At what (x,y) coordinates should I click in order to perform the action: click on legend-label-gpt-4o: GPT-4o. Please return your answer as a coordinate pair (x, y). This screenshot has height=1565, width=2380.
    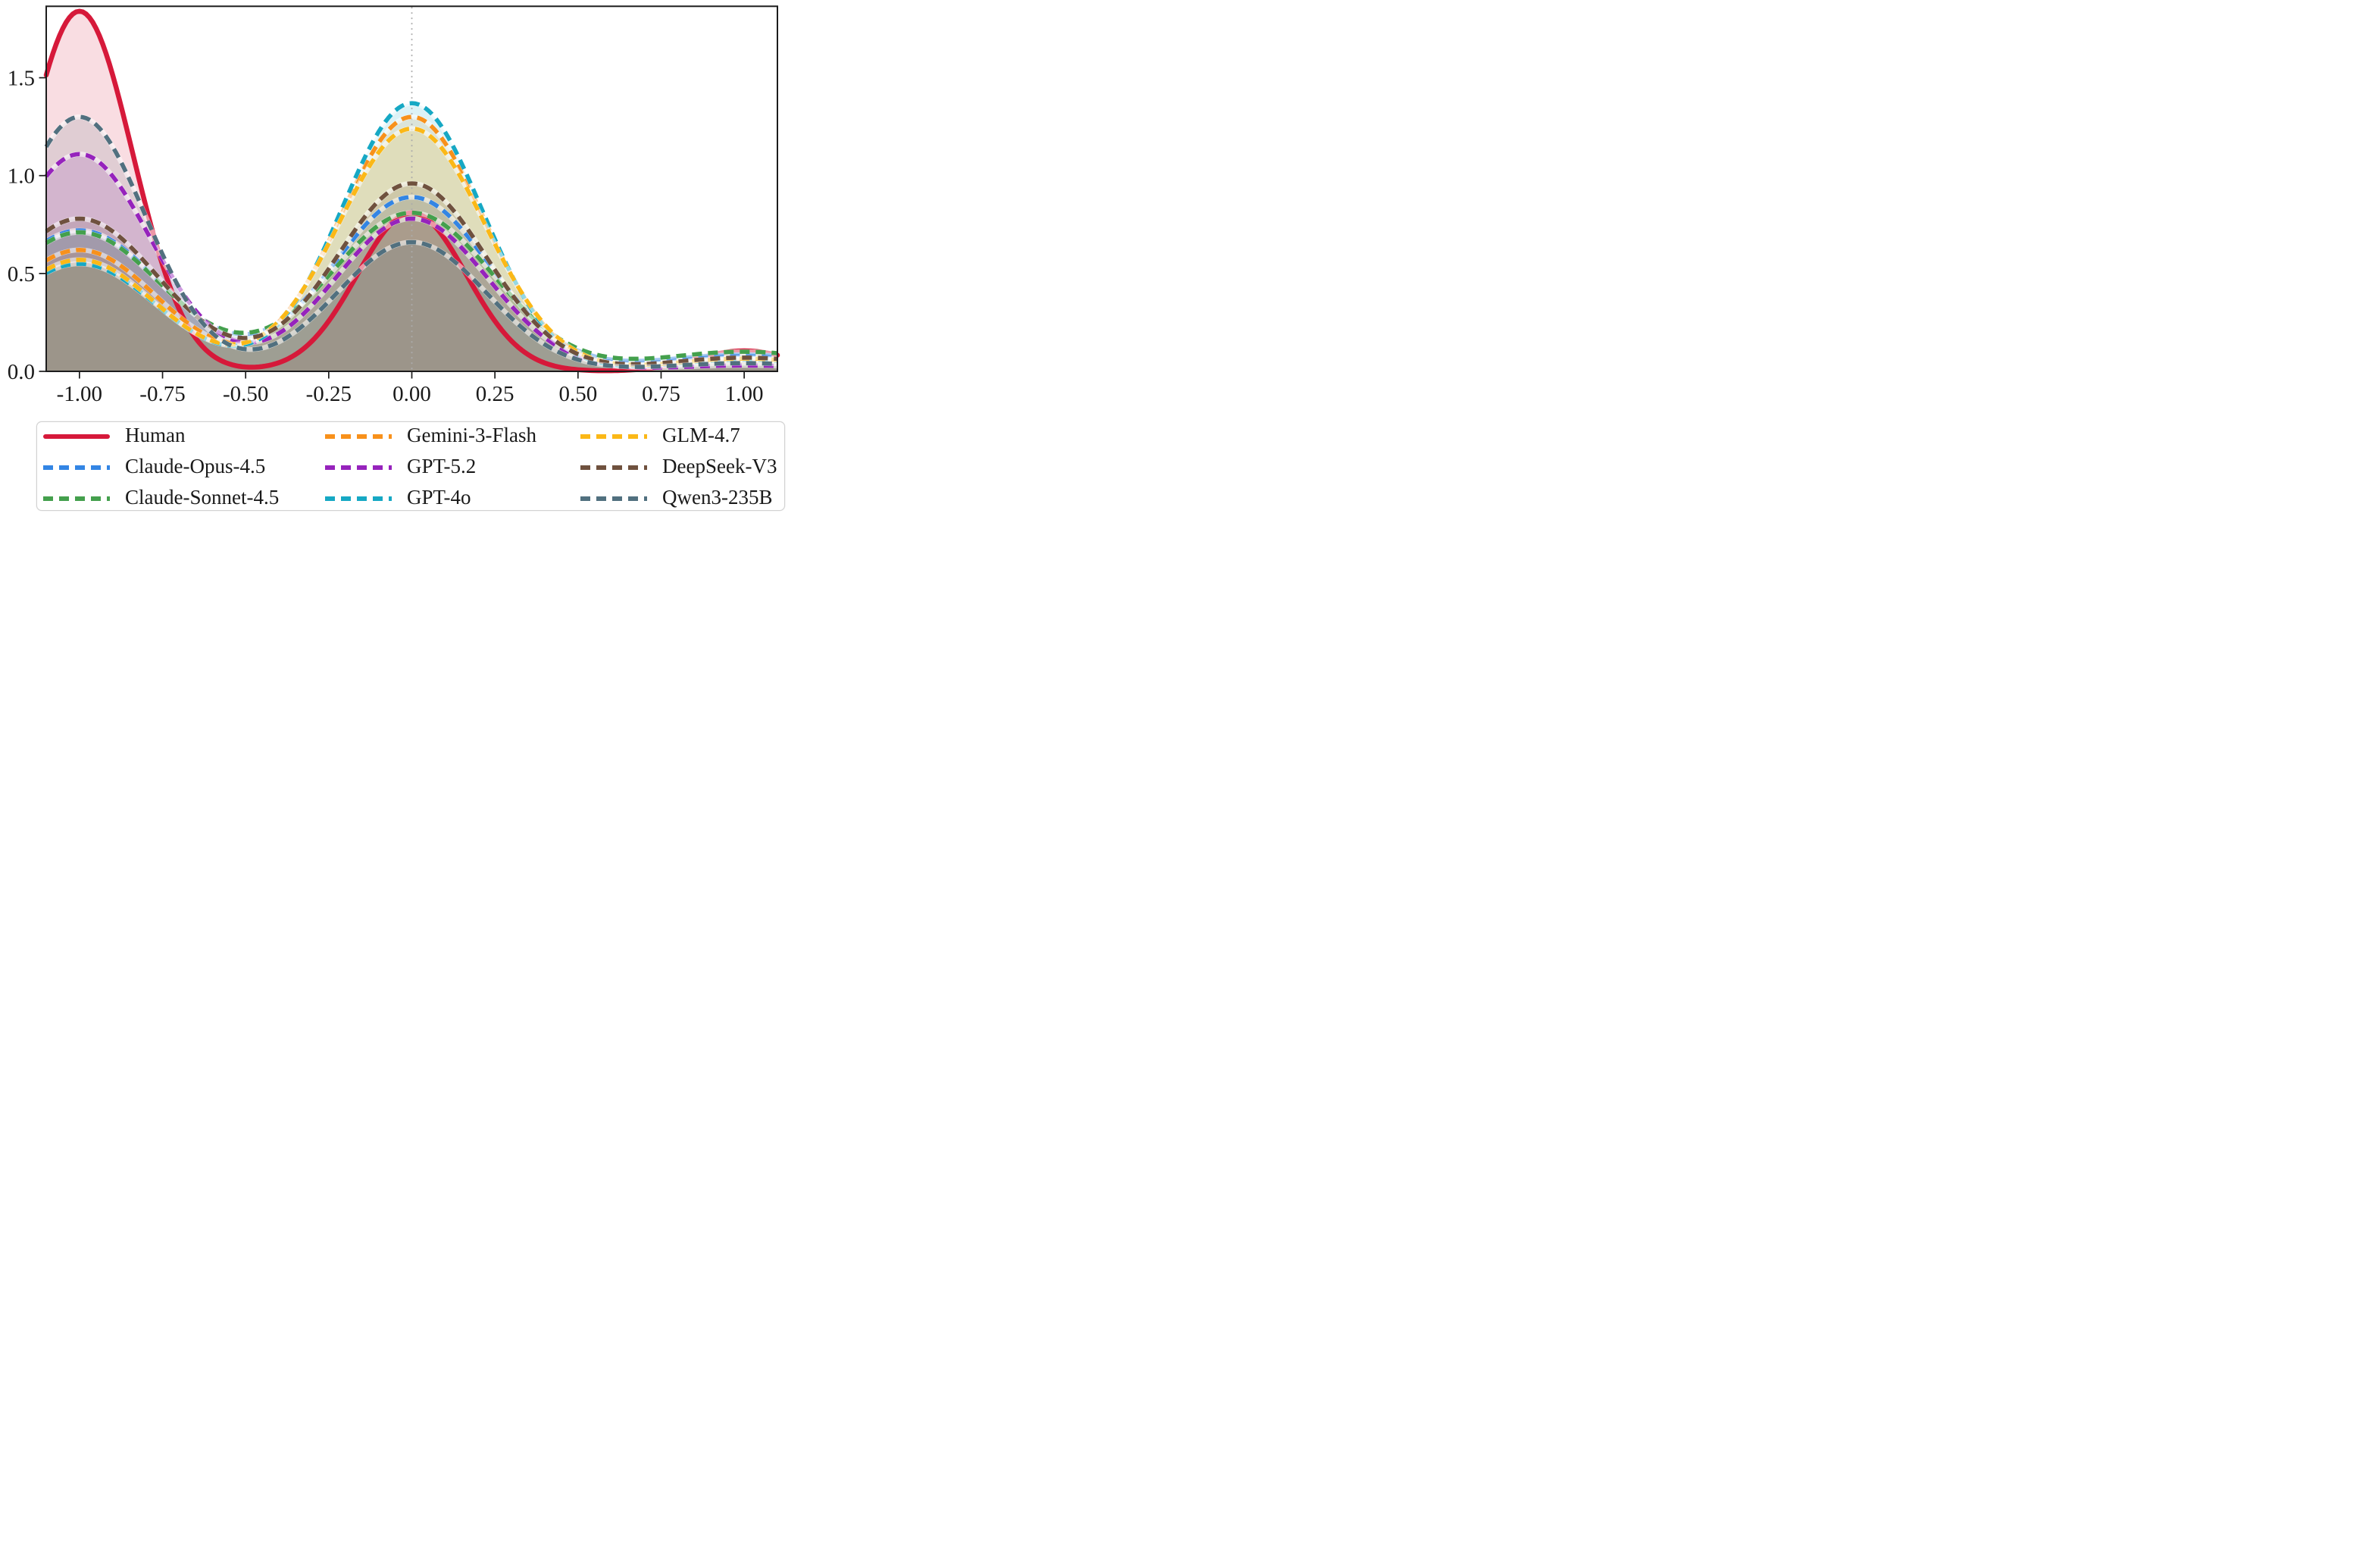
    Looking at the image, I should click on (439, 497).